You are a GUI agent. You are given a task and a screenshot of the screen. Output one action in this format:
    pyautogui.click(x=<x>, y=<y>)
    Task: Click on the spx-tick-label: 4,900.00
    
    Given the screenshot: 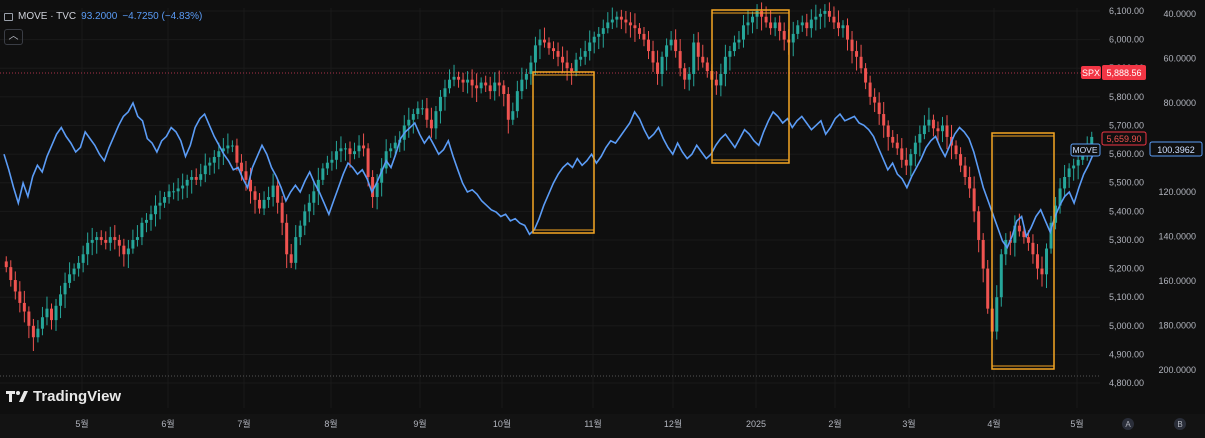 What is the action you would take?
    pyautogui.click(x=1126, y=354)
    